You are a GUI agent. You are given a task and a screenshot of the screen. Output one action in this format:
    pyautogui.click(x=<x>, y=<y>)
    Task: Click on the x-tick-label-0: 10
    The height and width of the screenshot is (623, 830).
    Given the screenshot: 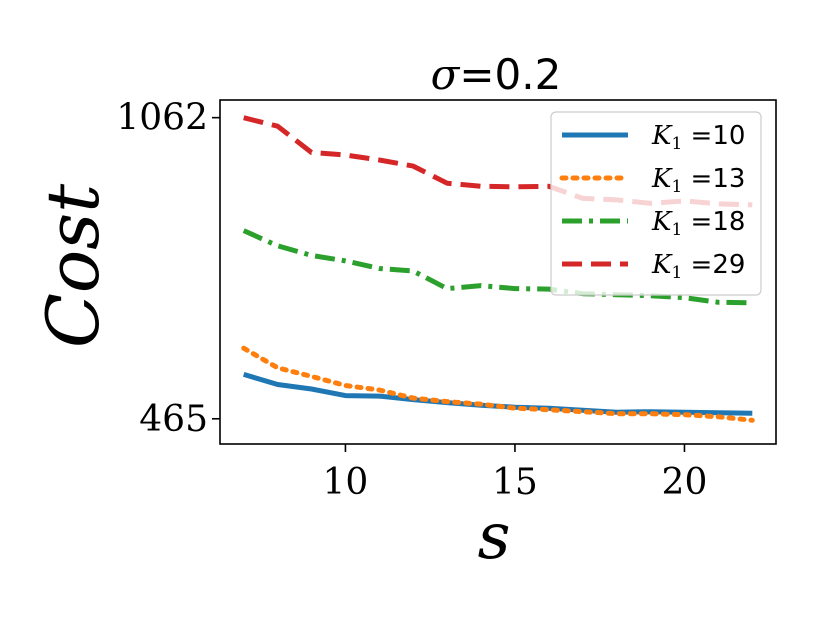 What is the action you would take?
    pyautogui.click(x=346, y=482)
    